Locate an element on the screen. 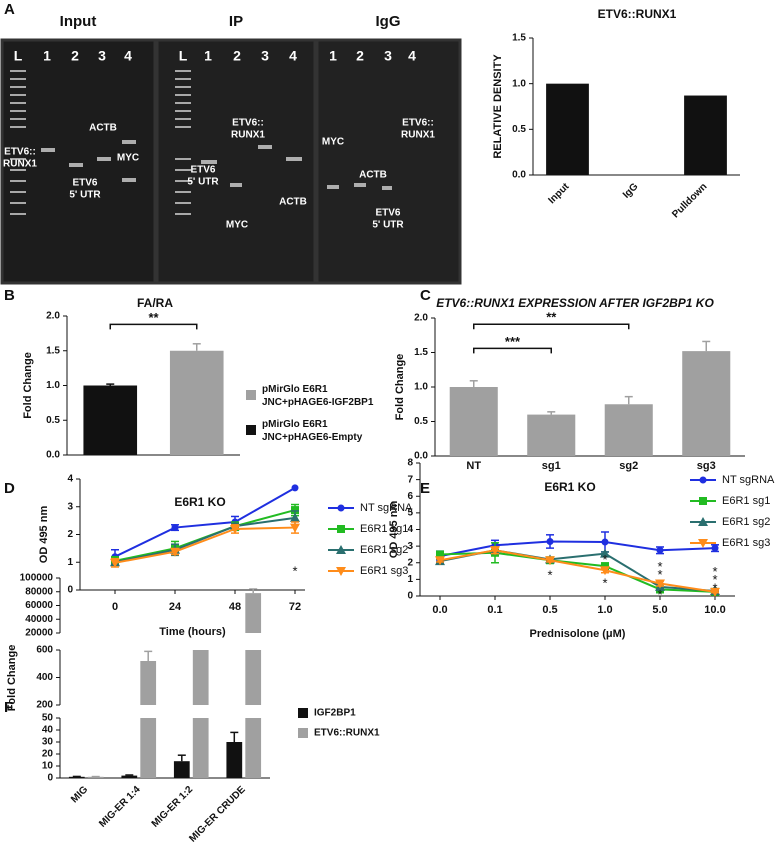 The image size is (777, 848). y-tick-label: 600 is located at coordinates (44, 650).